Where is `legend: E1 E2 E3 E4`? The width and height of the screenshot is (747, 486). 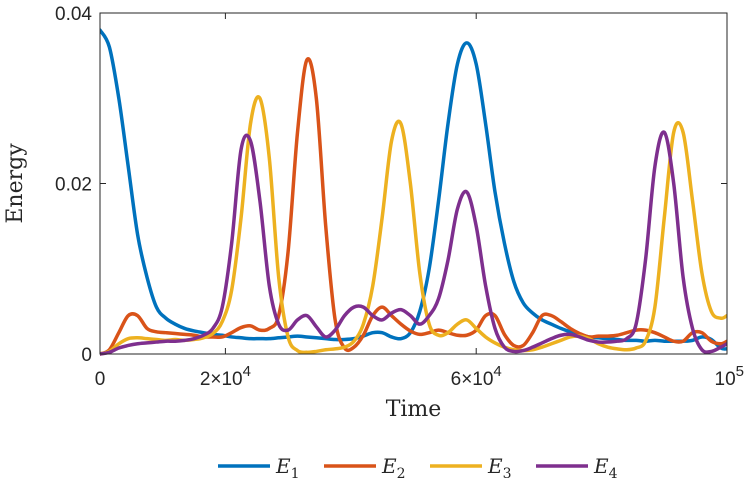
legend: E1 E2 E3 E4 is located at coordinates (418, 468).